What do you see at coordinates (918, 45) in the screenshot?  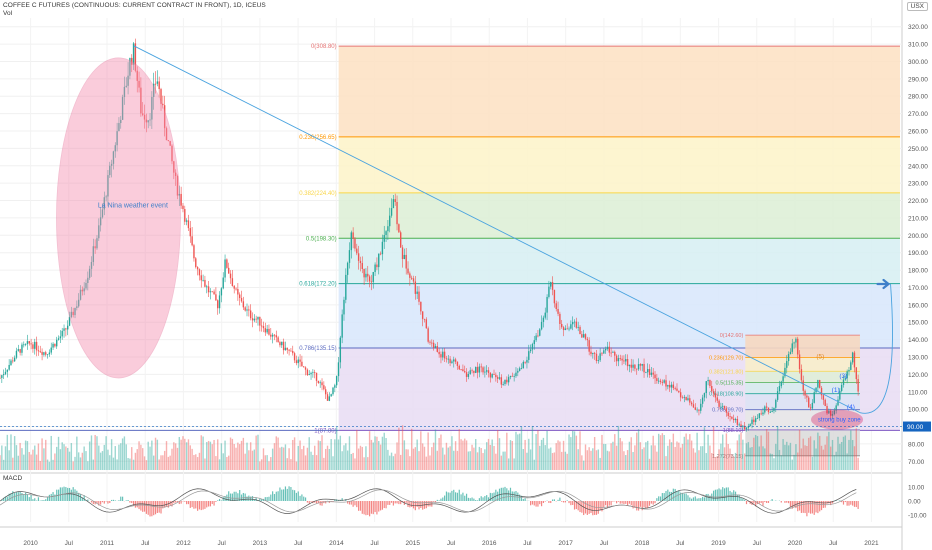 I see `y-tick-label: 310.00` at bounding box center [918, 45].